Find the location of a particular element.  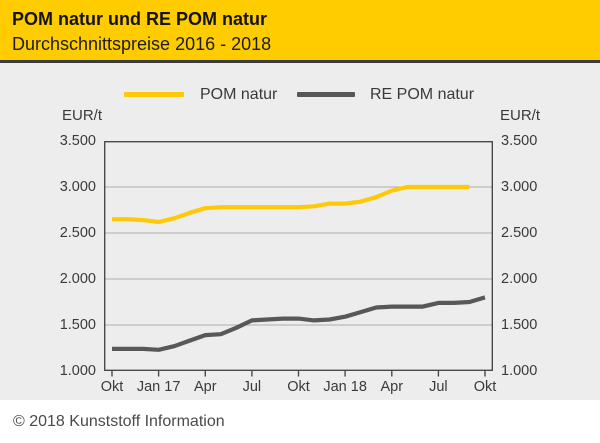

x-tick-label: Jan 17 is located at coordinates (158, 387).